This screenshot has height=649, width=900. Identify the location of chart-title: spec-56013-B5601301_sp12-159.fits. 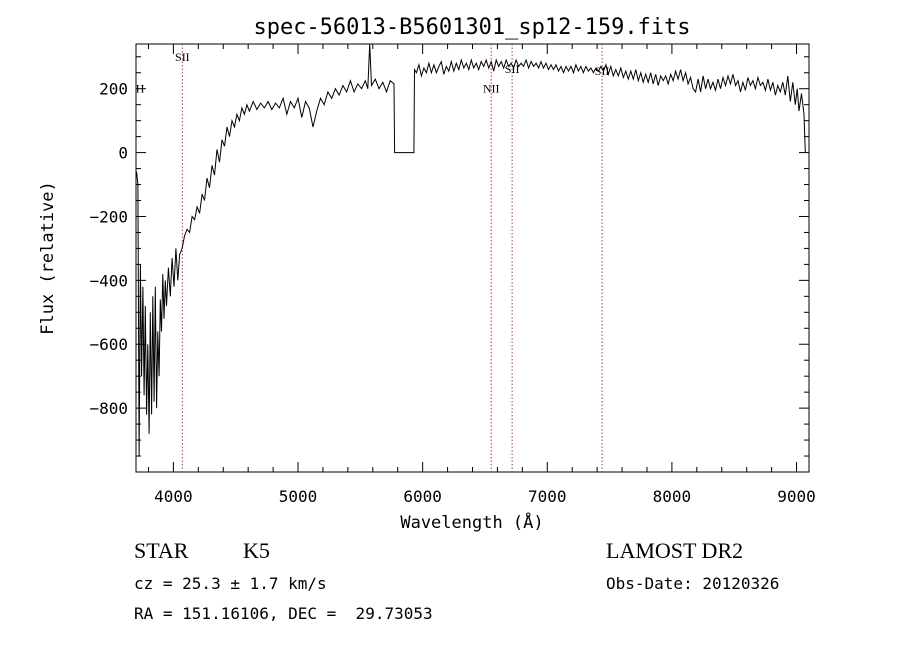
(471, 27).